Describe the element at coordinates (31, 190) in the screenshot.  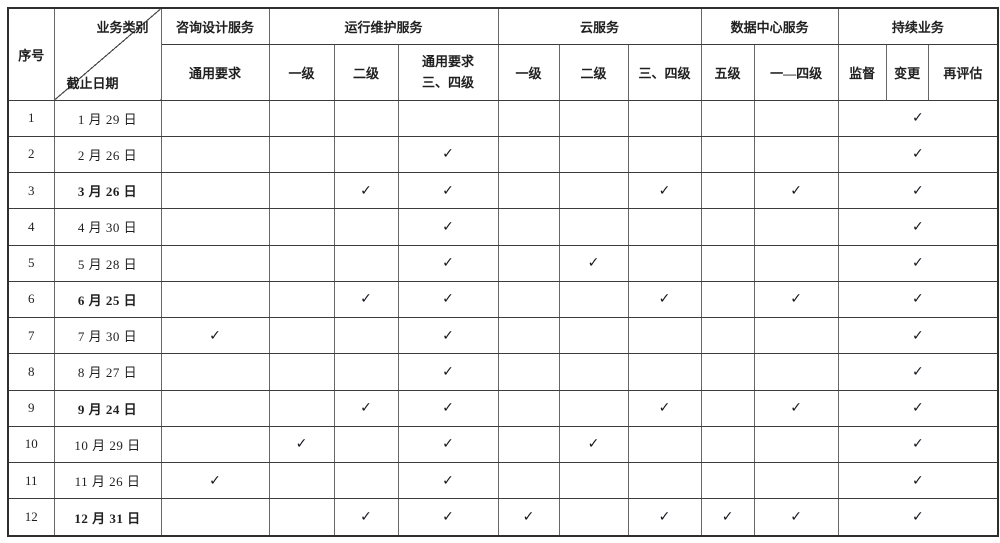
I see `row-number-cell: 3` at that location.